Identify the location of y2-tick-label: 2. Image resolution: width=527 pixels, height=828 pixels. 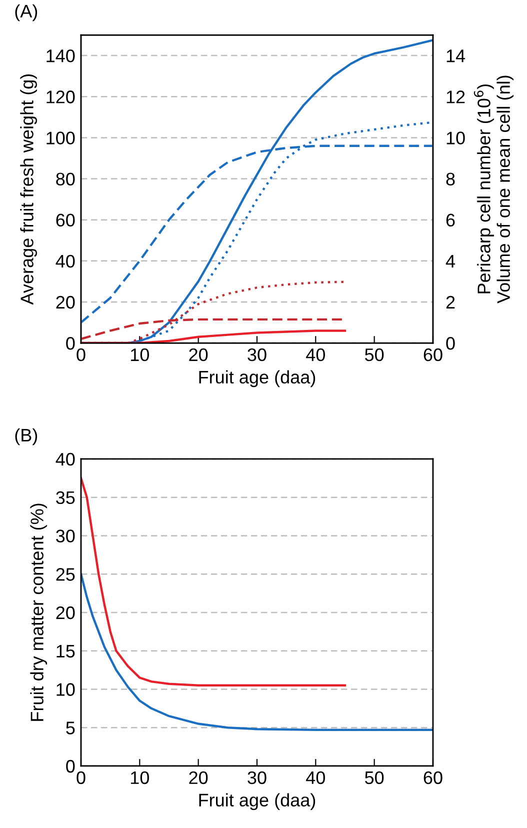
(450, 302).